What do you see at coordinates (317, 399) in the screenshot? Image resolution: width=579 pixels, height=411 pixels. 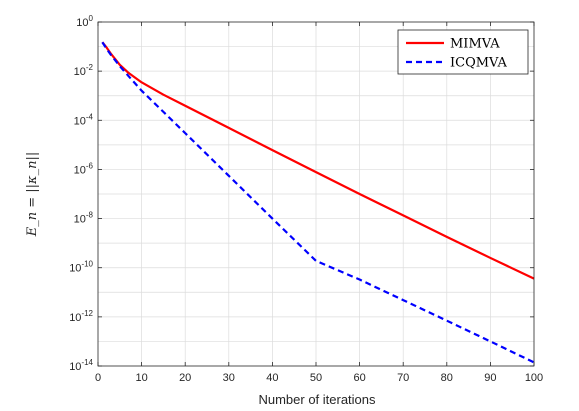 I see `x-axis-label: Number of iterations` at bounding box center [317, 399].